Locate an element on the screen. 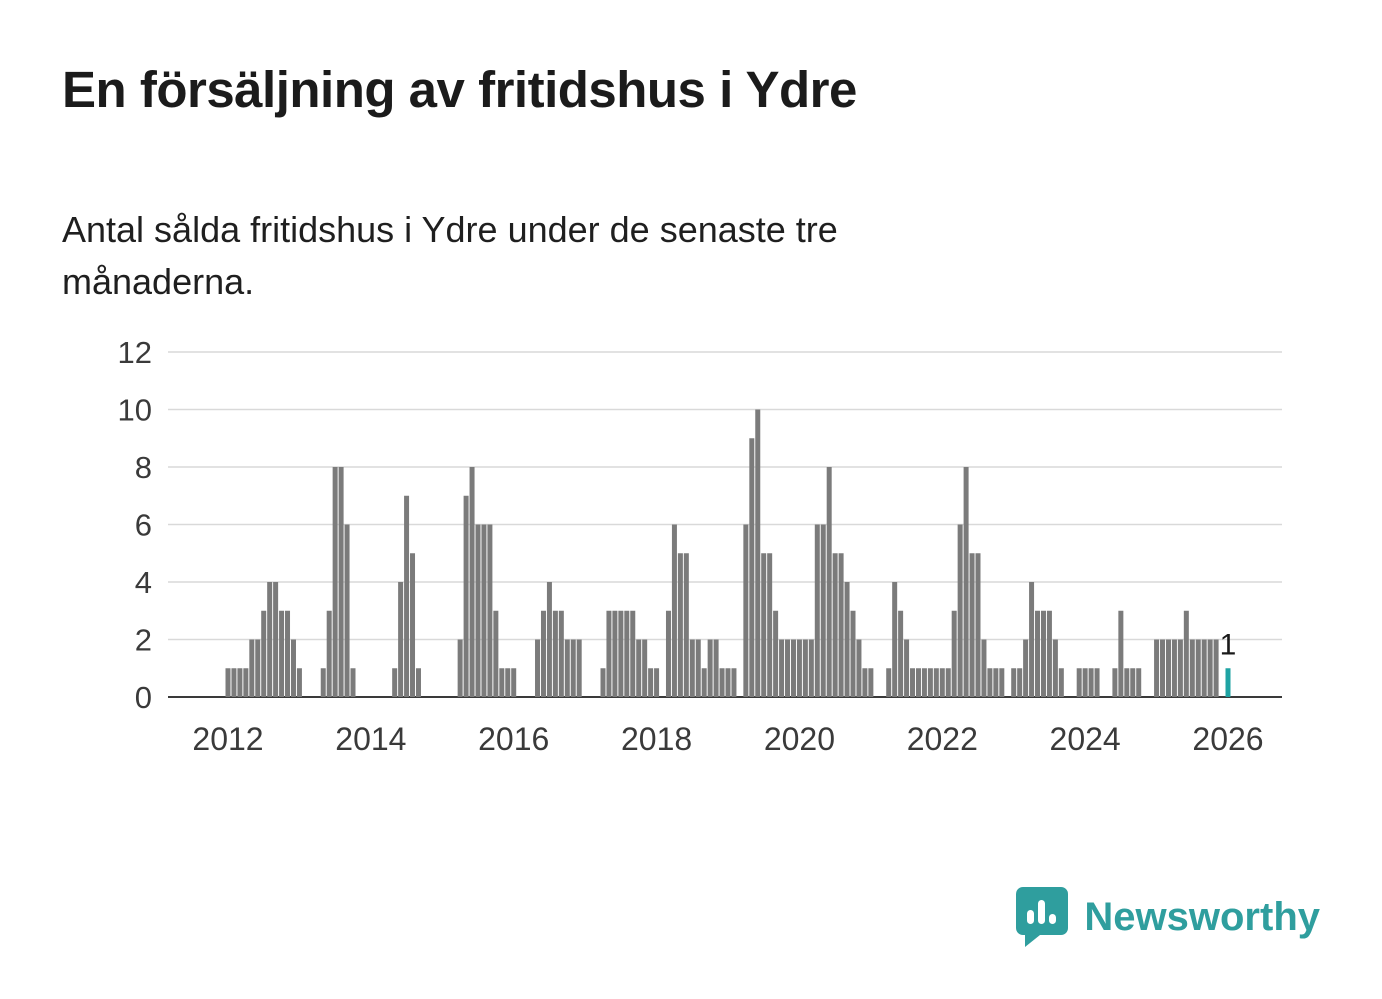  last-value-label: 1 is located at coordinates (1228, 644).